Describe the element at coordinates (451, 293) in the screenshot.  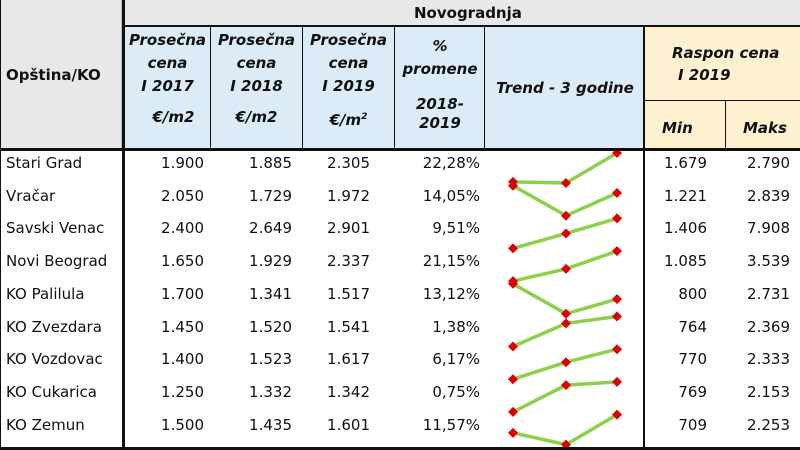
I see `pct-change: 13,12%` at that location.